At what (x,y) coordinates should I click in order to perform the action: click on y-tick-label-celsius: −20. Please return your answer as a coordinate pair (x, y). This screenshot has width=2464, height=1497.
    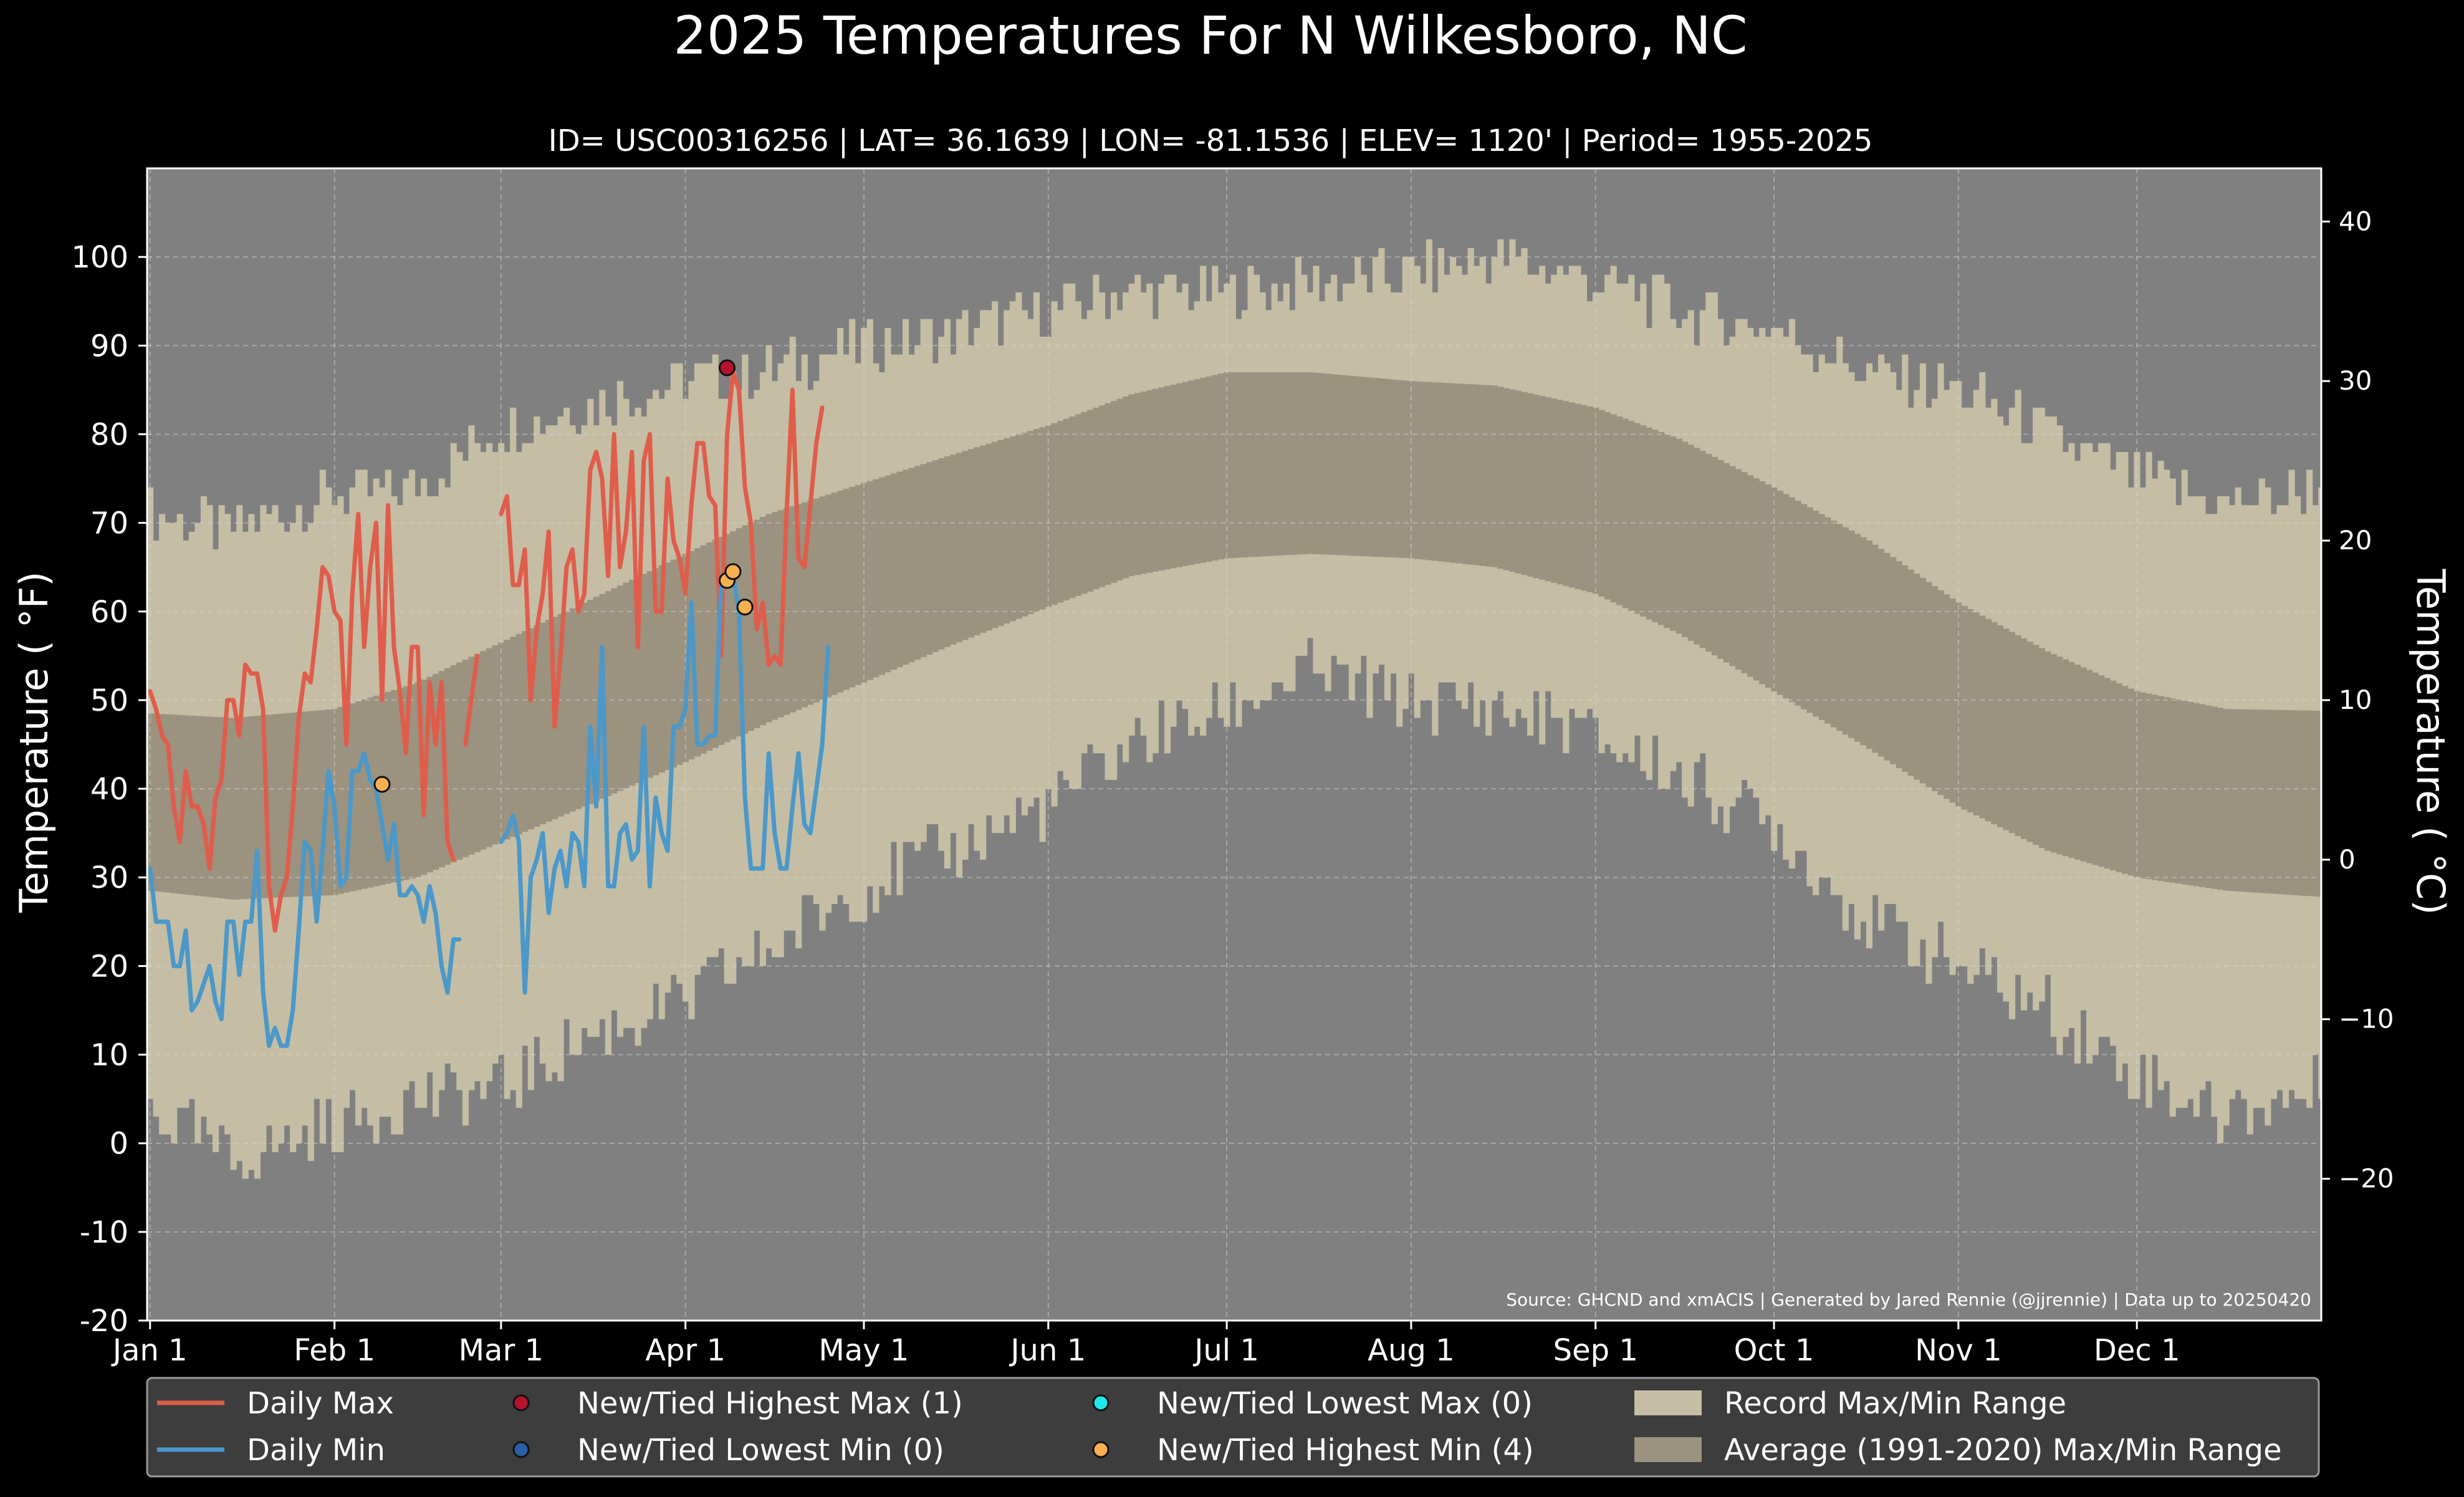
    Looking at the image, I should click on (2366, 1178).